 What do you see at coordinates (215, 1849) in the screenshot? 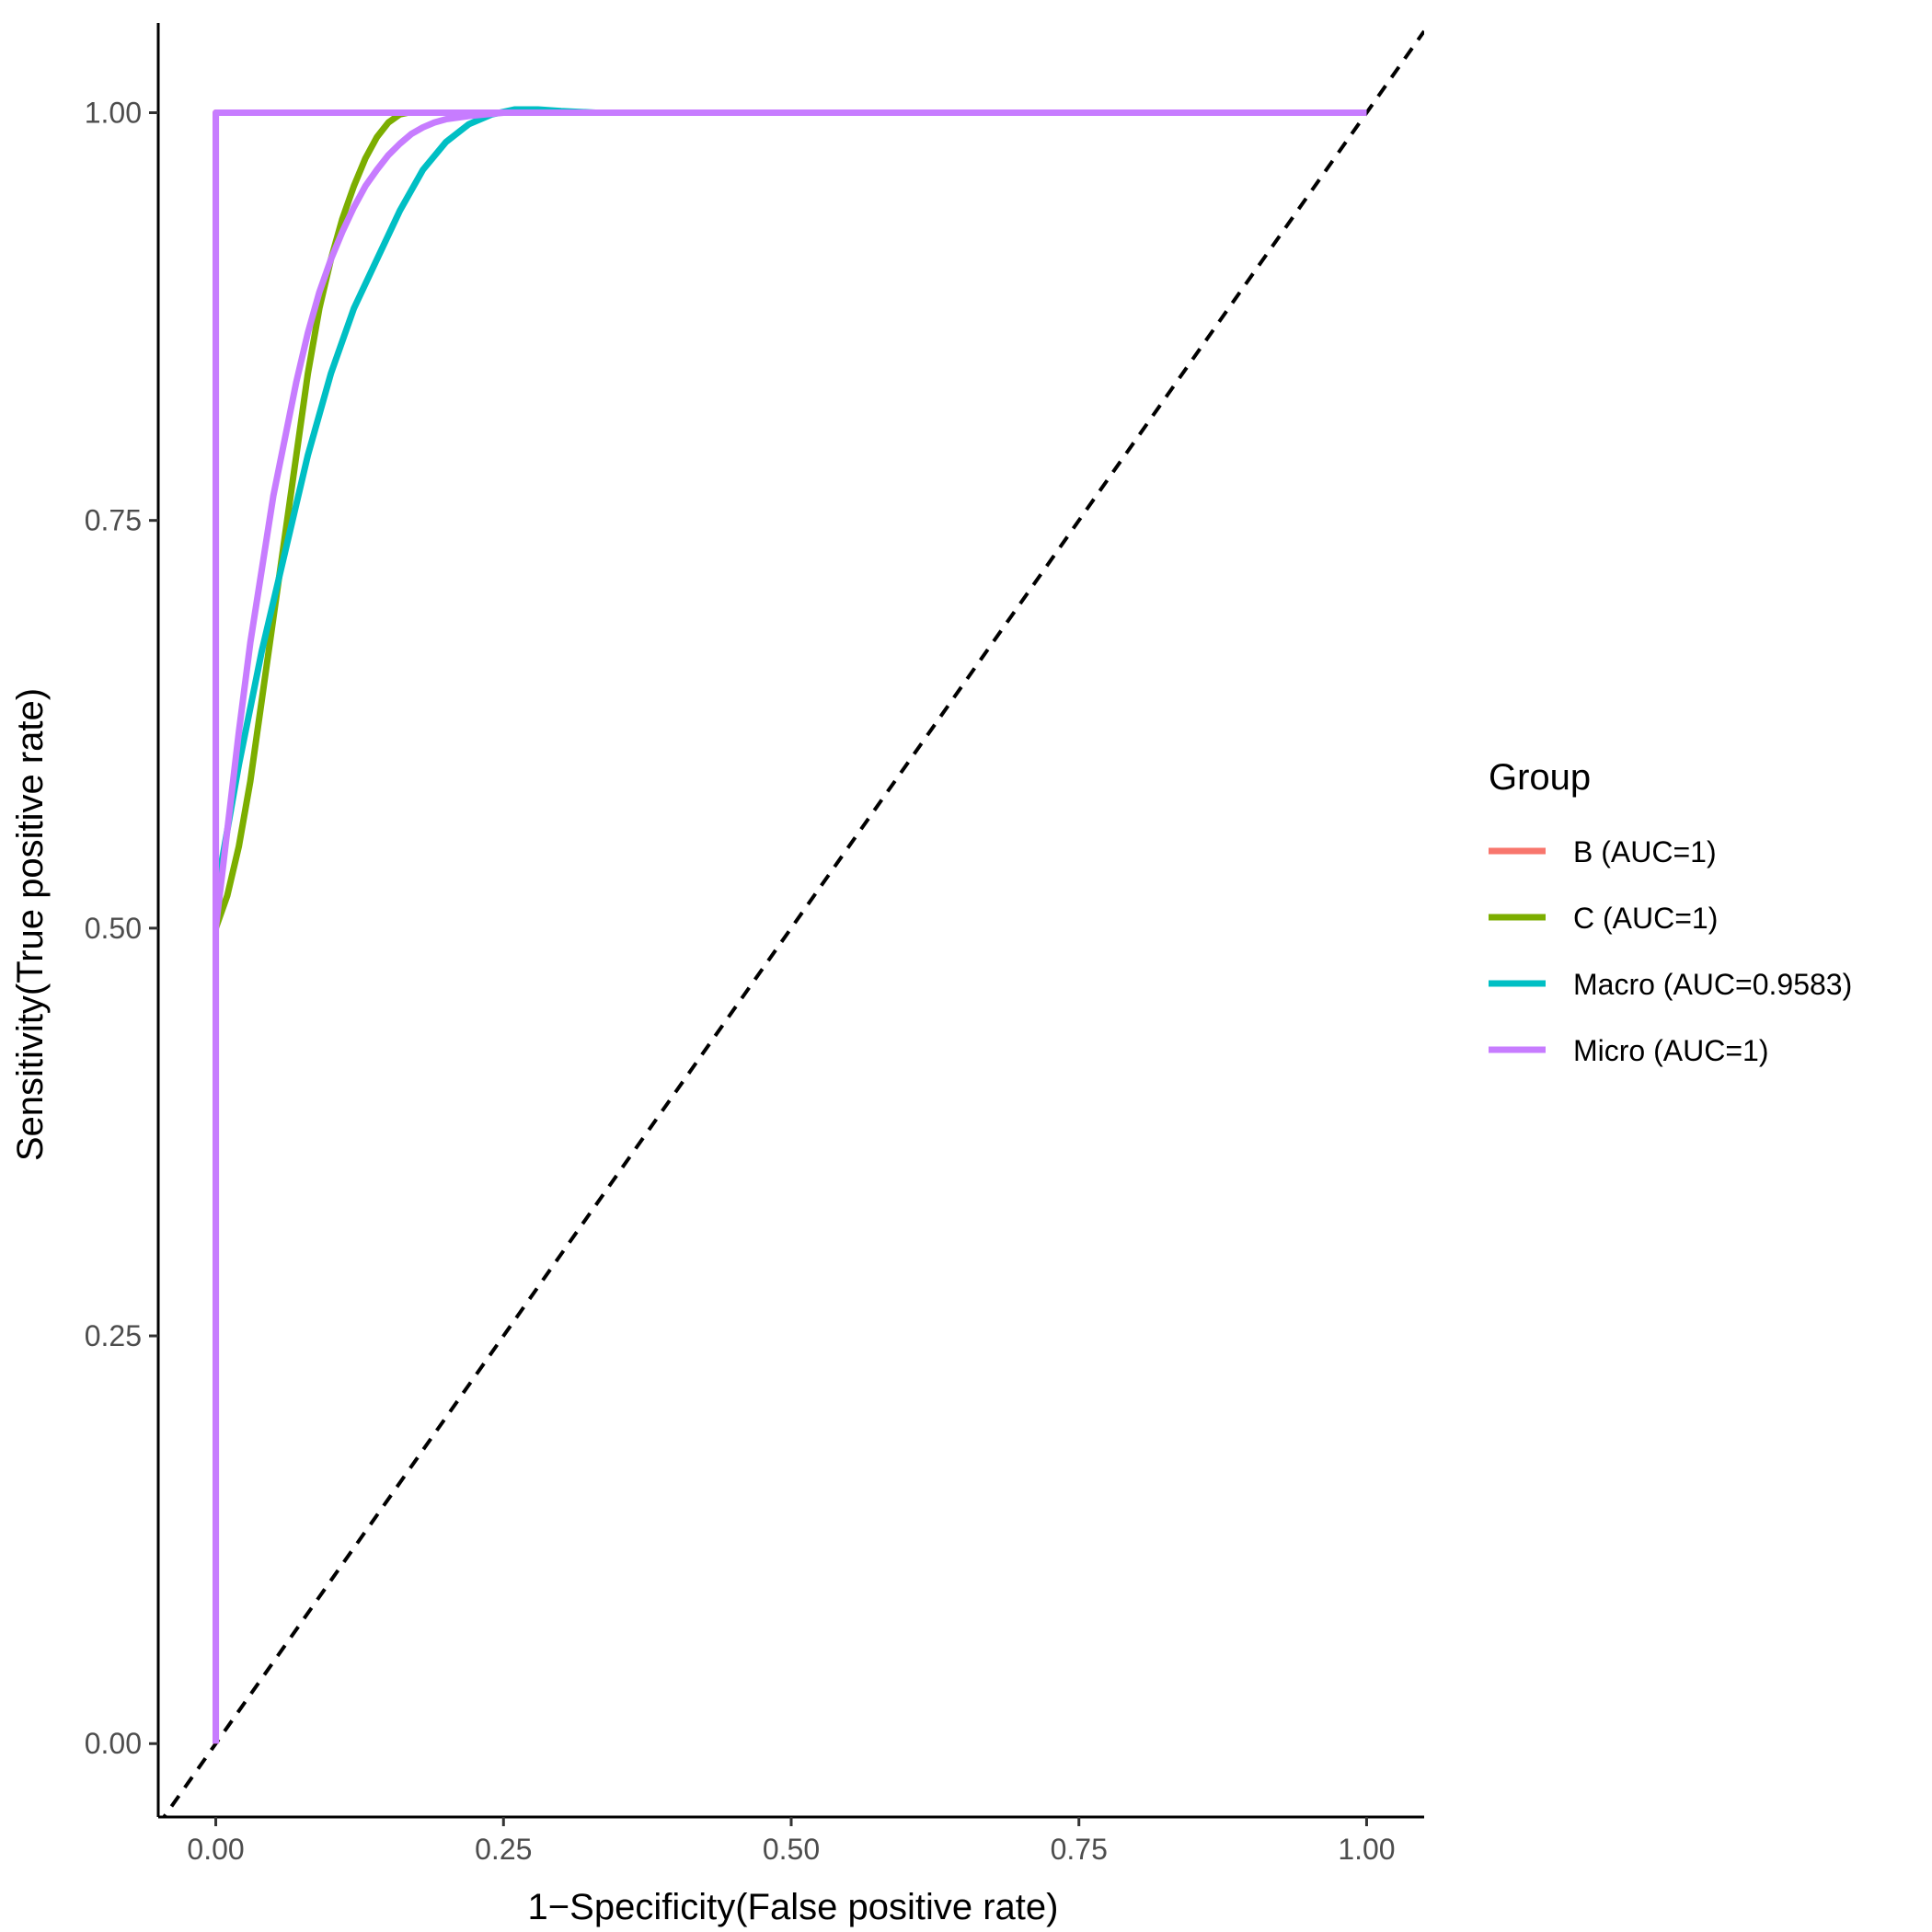
I see `x-tick-label: 0.00` at bounding box center [215, 1849].